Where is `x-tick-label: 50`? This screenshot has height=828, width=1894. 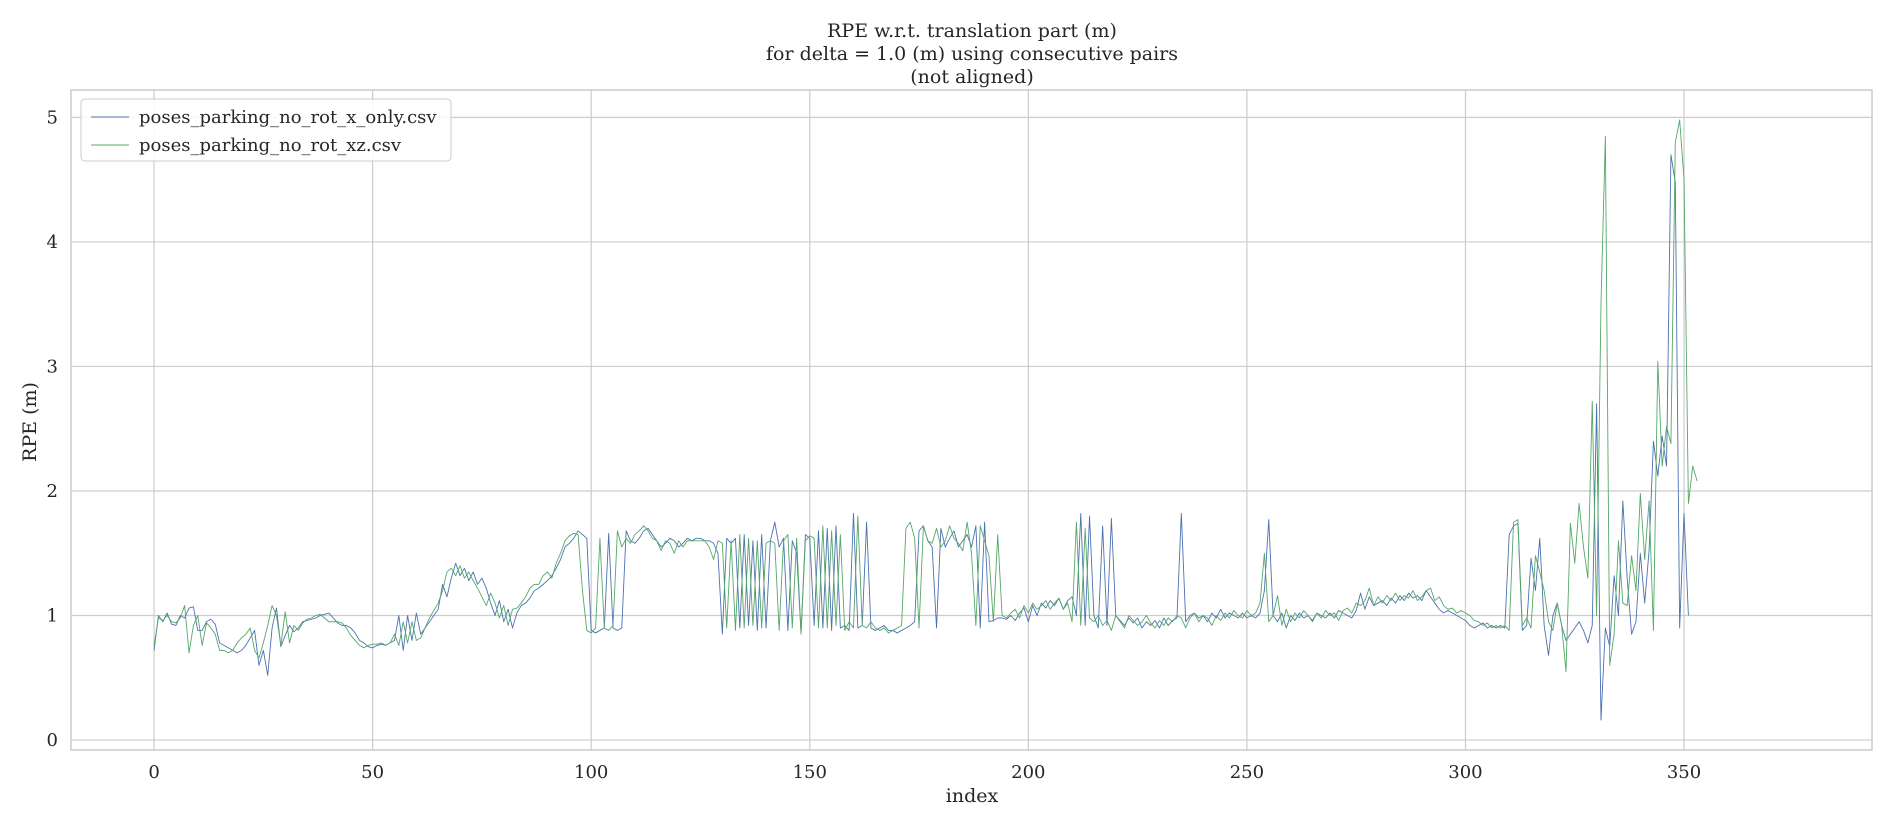
x-tick-label: 50 is located at coordinates (372, 772).